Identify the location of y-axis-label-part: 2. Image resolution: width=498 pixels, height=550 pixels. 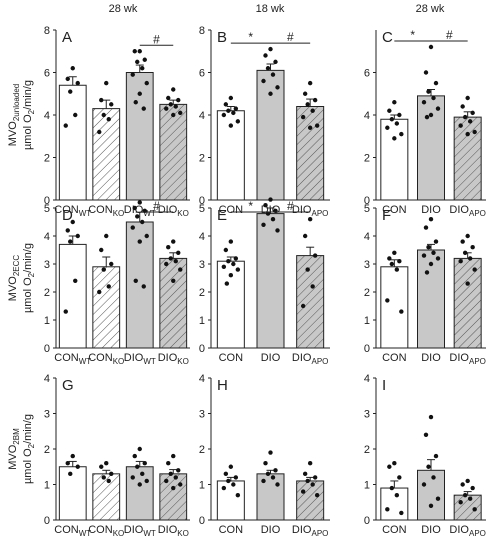
(31, 111).